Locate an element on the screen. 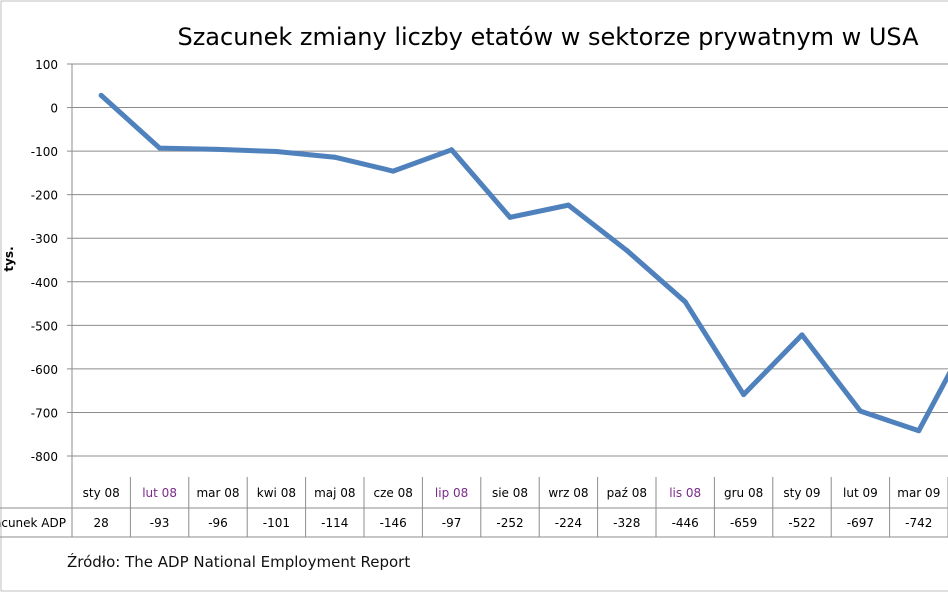 This screenshot has width=948, height=597. category-label-14: mar 09 is located at coordinates (918, 493).